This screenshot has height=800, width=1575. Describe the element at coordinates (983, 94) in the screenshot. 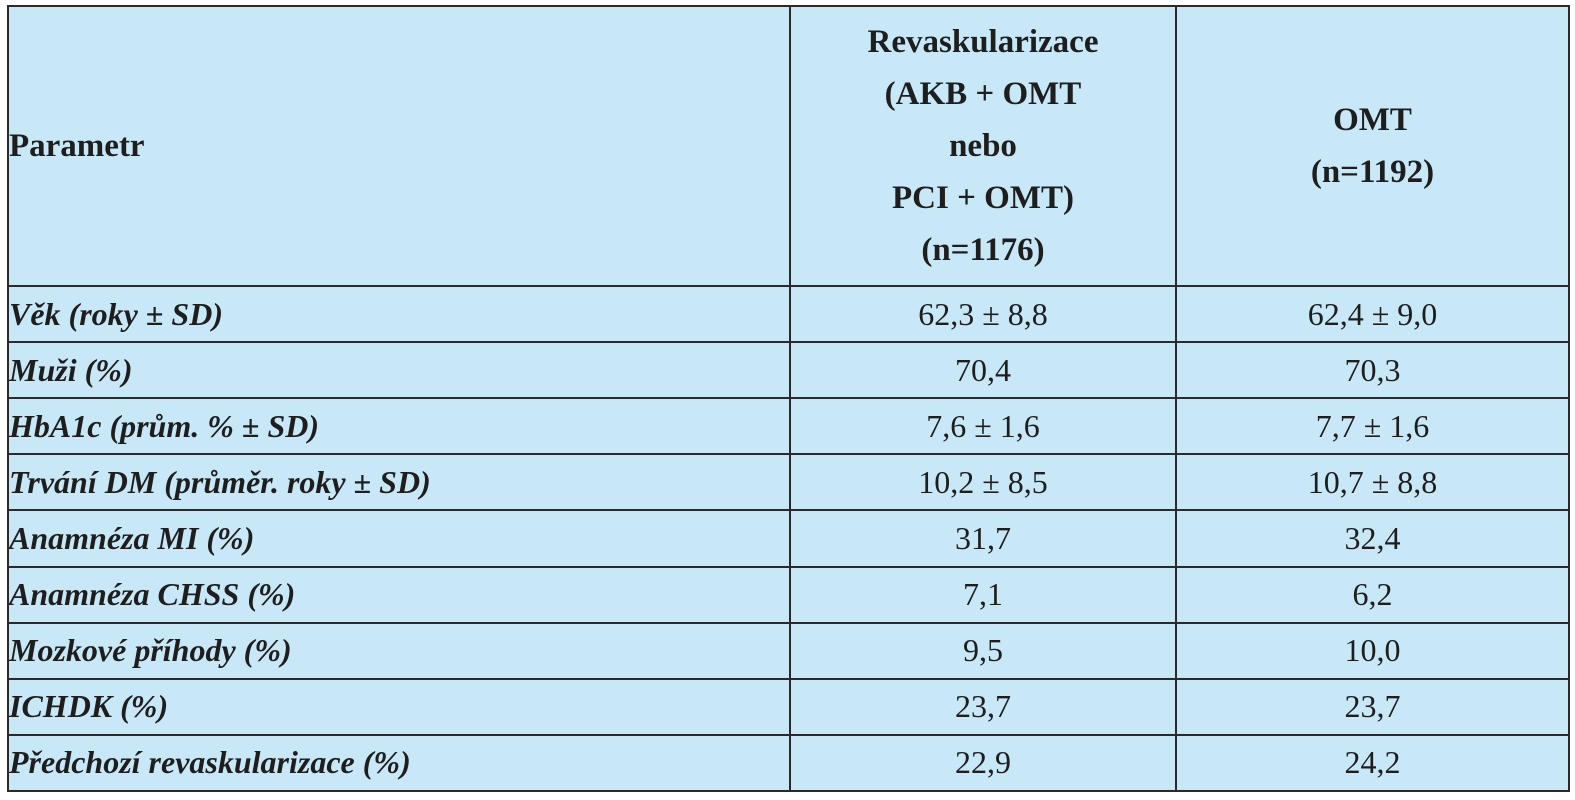

I see `header-revascularization-line: (AKB + OMT` at that location.